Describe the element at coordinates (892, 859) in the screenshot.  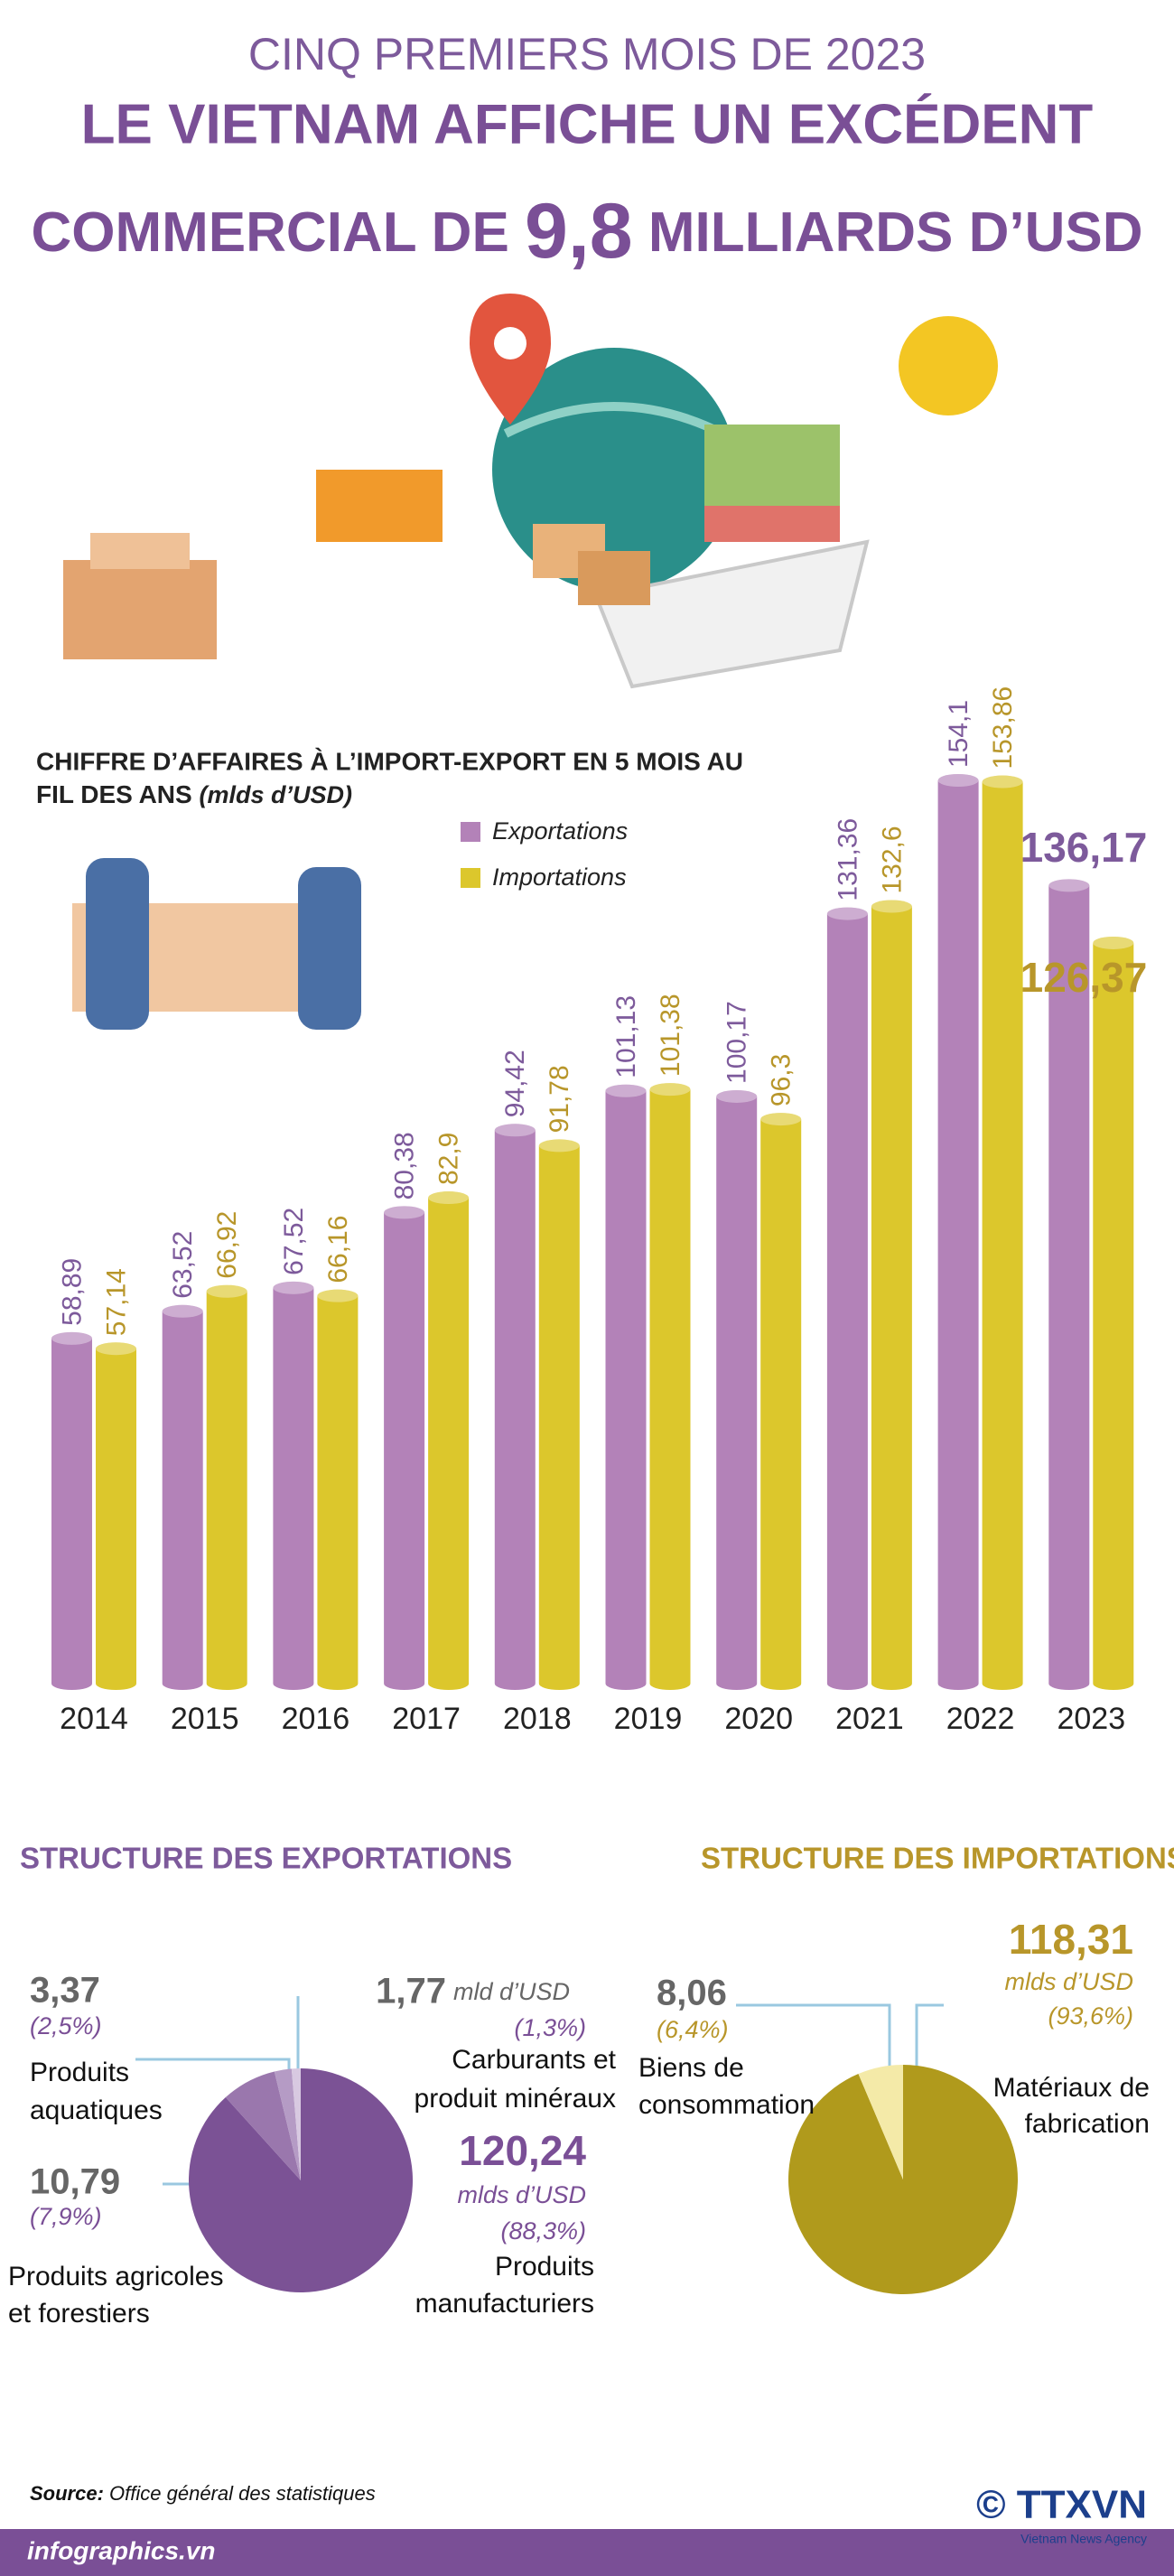
I see `value-label: 132,6` at that location.